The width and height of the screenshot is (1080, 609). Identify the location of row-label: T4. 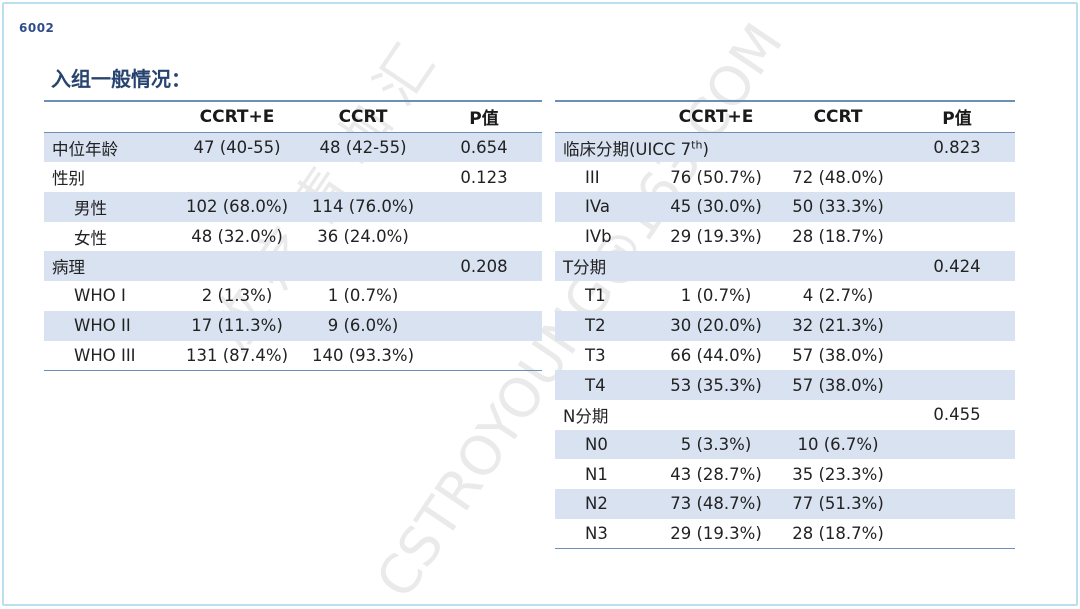
(605, 385).